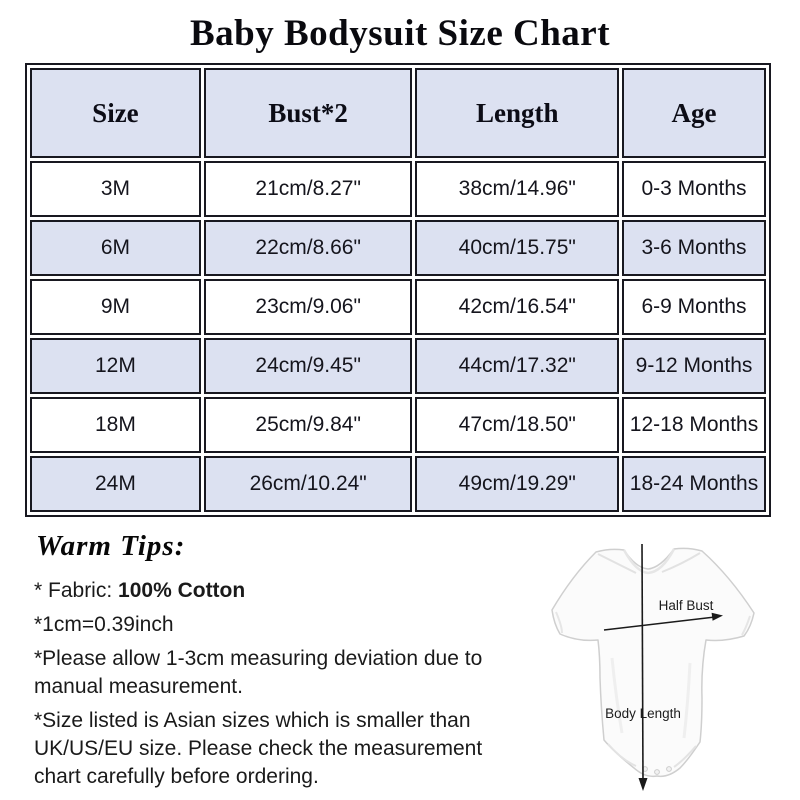 This screenshot has width=800, height=800. What do you see at coordinates (653, 662) in the screenshot?
I see `bodysuit-outline` at bounding box center [653, 662].